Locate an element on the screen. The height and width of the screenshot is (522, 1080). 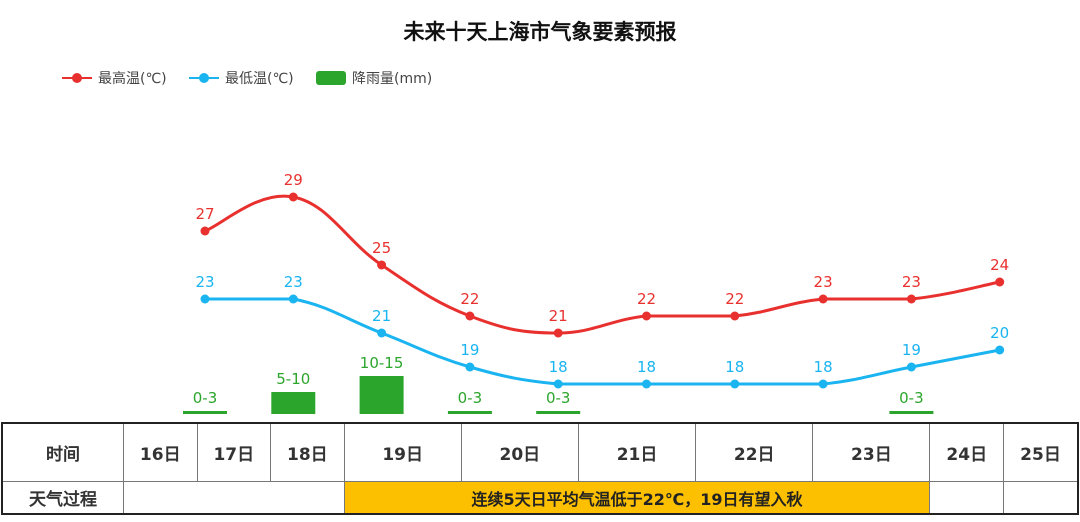
legend-rain: 降雨量(mm) is located at coordinates (374, 78).